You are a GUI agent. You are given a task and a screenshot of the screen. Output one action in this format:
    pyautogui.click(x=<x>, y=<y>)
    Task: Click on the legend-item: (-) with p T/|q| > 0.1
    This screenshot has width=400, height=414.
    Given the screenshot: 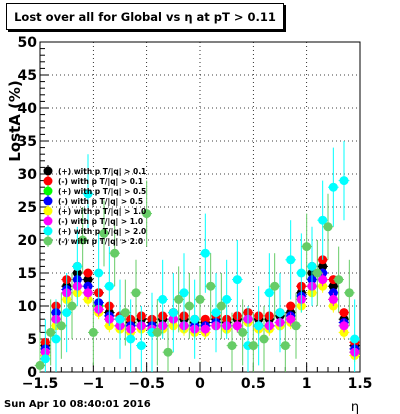 What is the action you would take?
    pyautogui.click(x=93, y=181)
    